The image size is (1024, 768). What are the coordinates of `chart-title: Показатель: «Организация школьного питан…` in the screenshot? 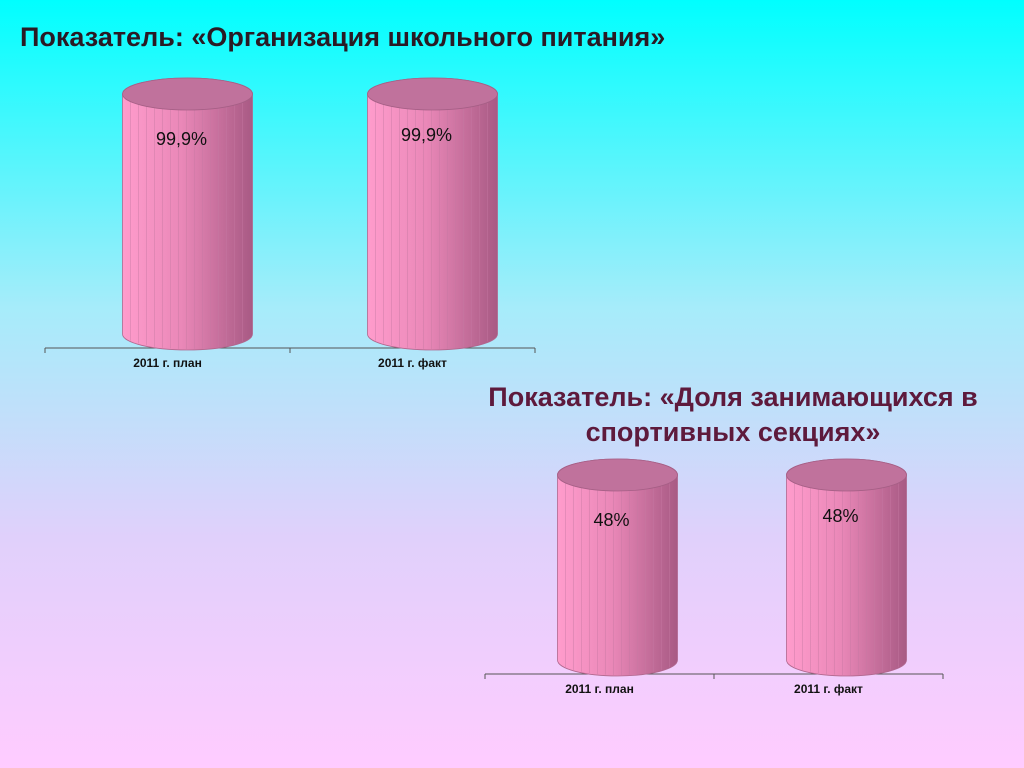 It's located at (343, 37).